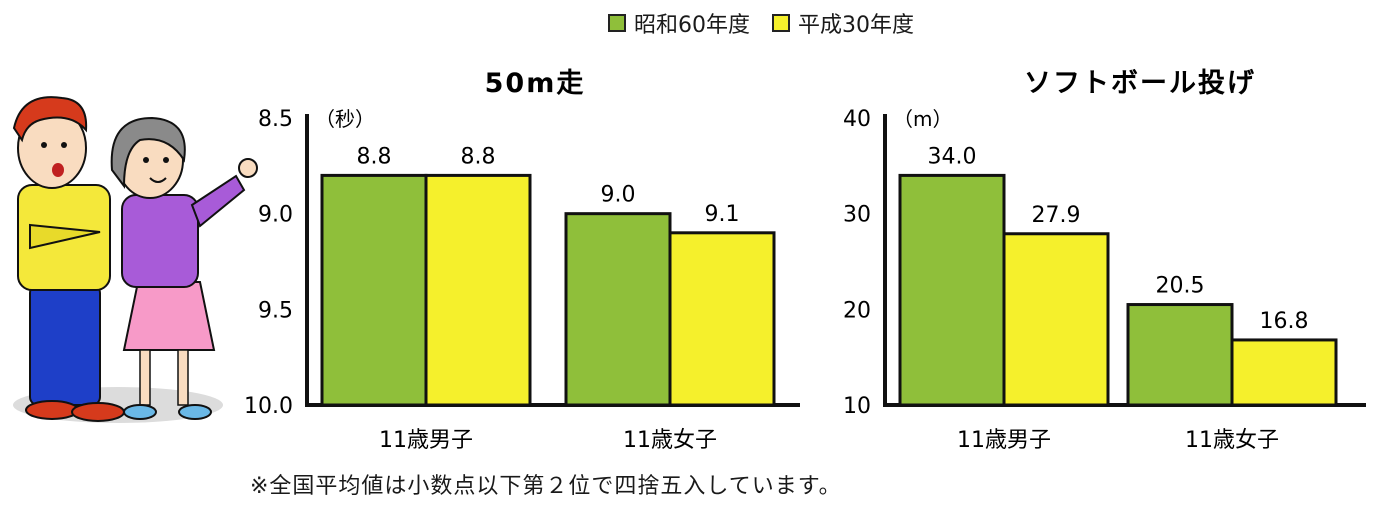  I want to click on boy-figure, so click(68, 259).